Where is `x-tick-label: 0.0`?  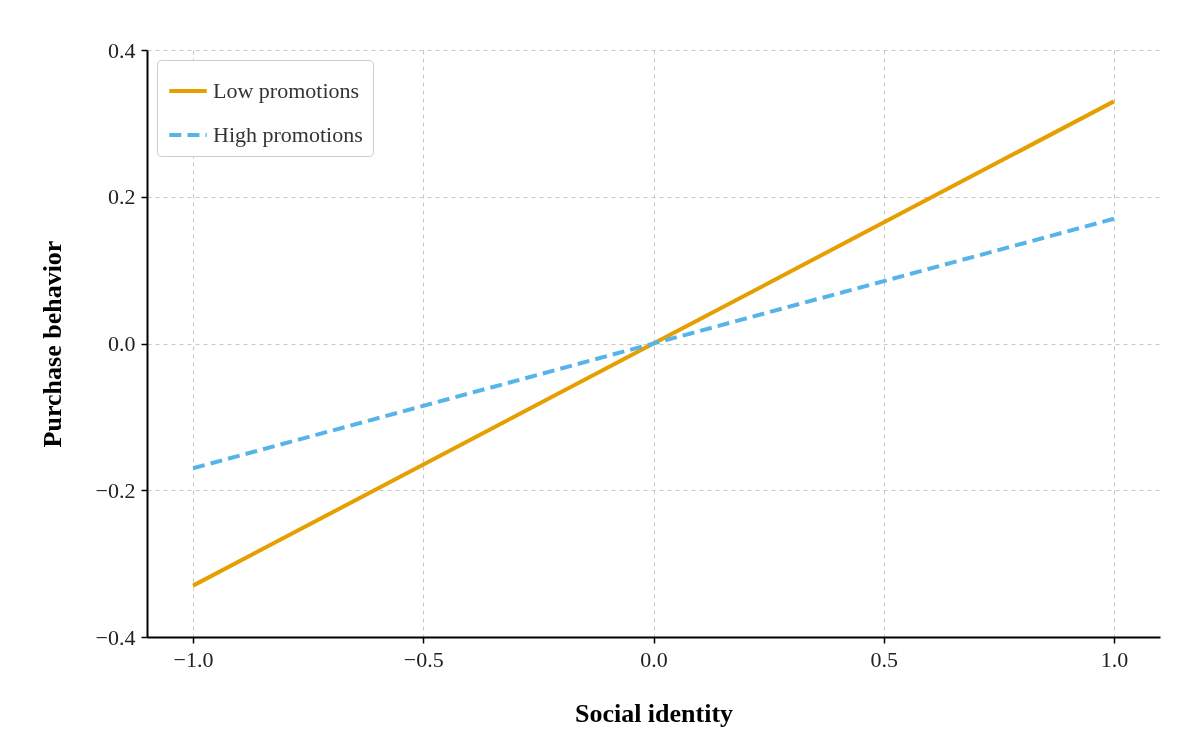
x-tick-label: 0.0 is located at coordinates (654, 659).